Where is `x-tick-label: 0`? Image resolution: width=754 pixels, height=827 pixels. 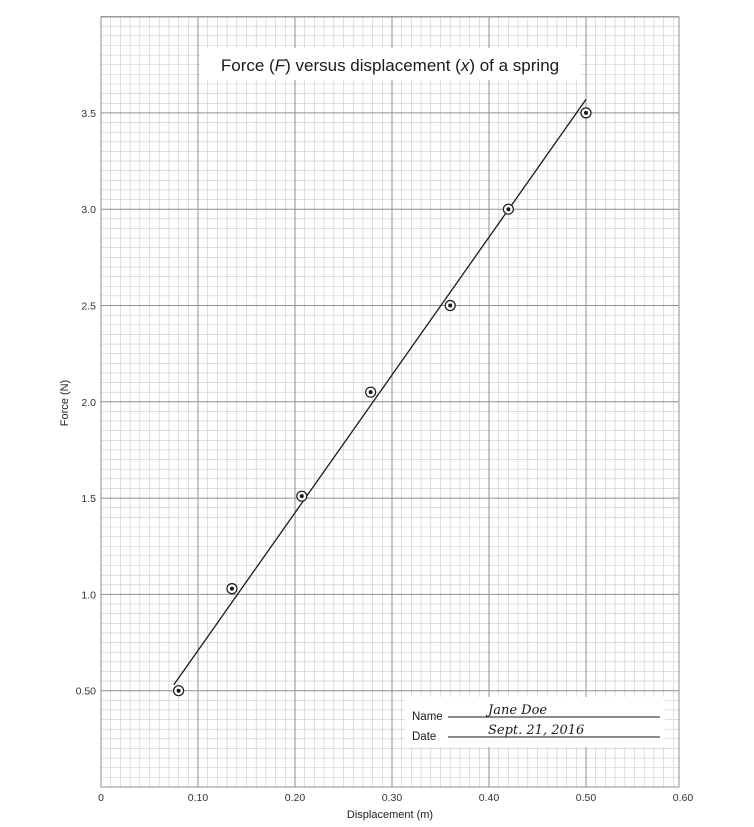 x-tick-label: 0 is located at coordinates (101, 798).